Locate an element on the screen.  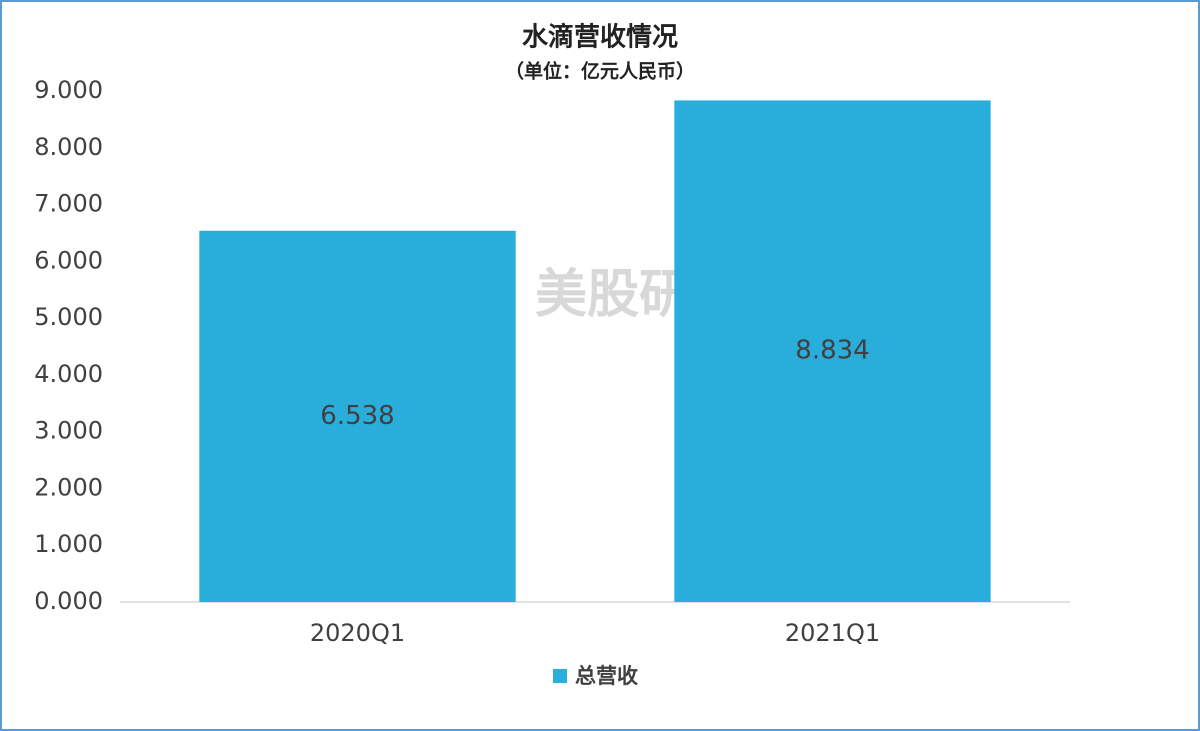
y-tick-label: 4.000 is located at coordinates (68, 374).